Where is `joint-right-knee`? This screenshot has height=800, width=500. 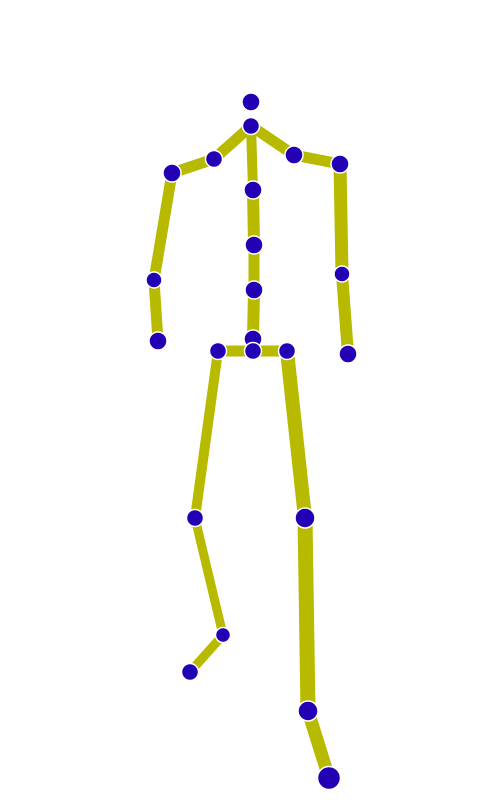 joint-right-knee is located at coordinates (305, 518).